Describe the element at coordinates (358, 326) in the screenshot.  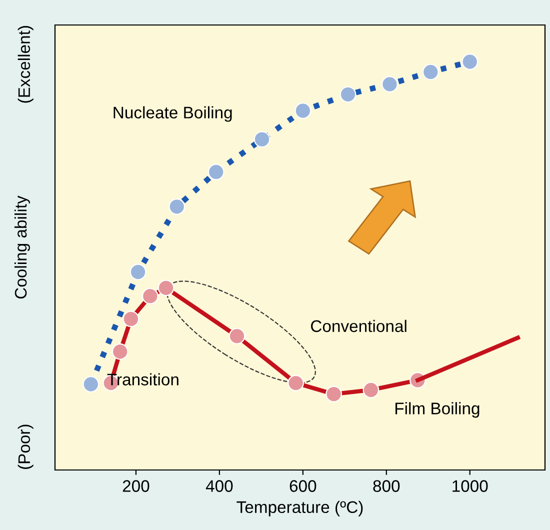
I see `annotation: Conventional` at that location.